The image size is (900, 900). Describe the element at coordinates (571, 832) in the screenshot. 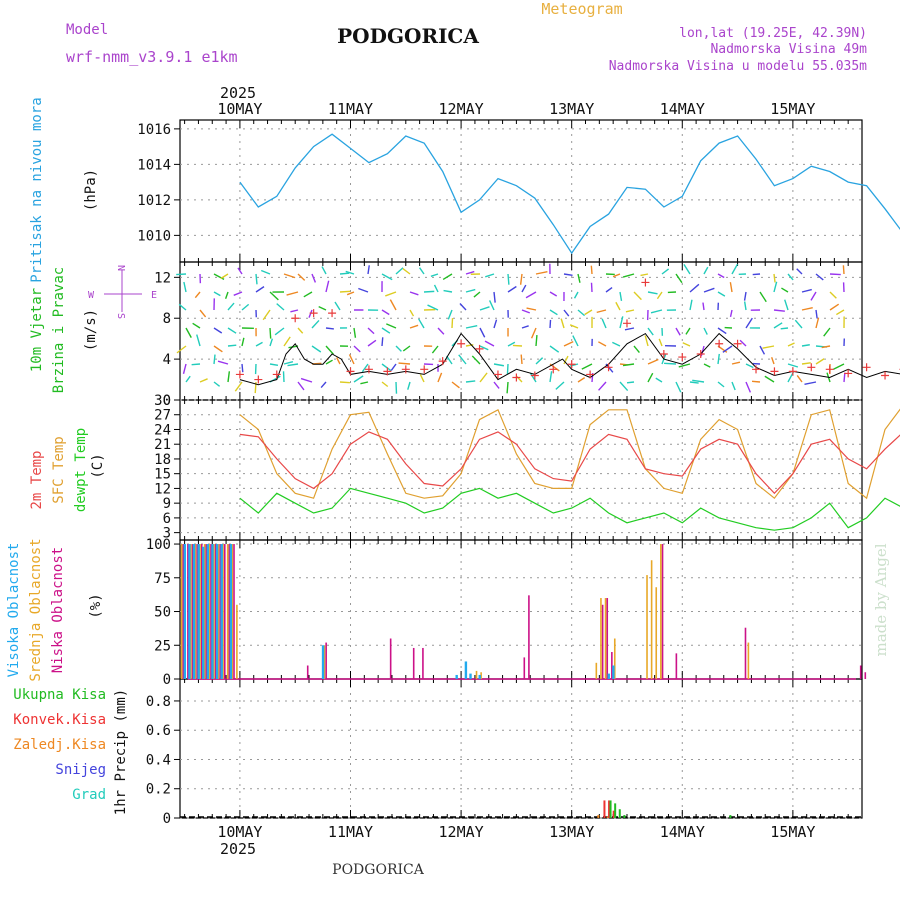

I see `day-label-bottom: 13MAY` at that location.